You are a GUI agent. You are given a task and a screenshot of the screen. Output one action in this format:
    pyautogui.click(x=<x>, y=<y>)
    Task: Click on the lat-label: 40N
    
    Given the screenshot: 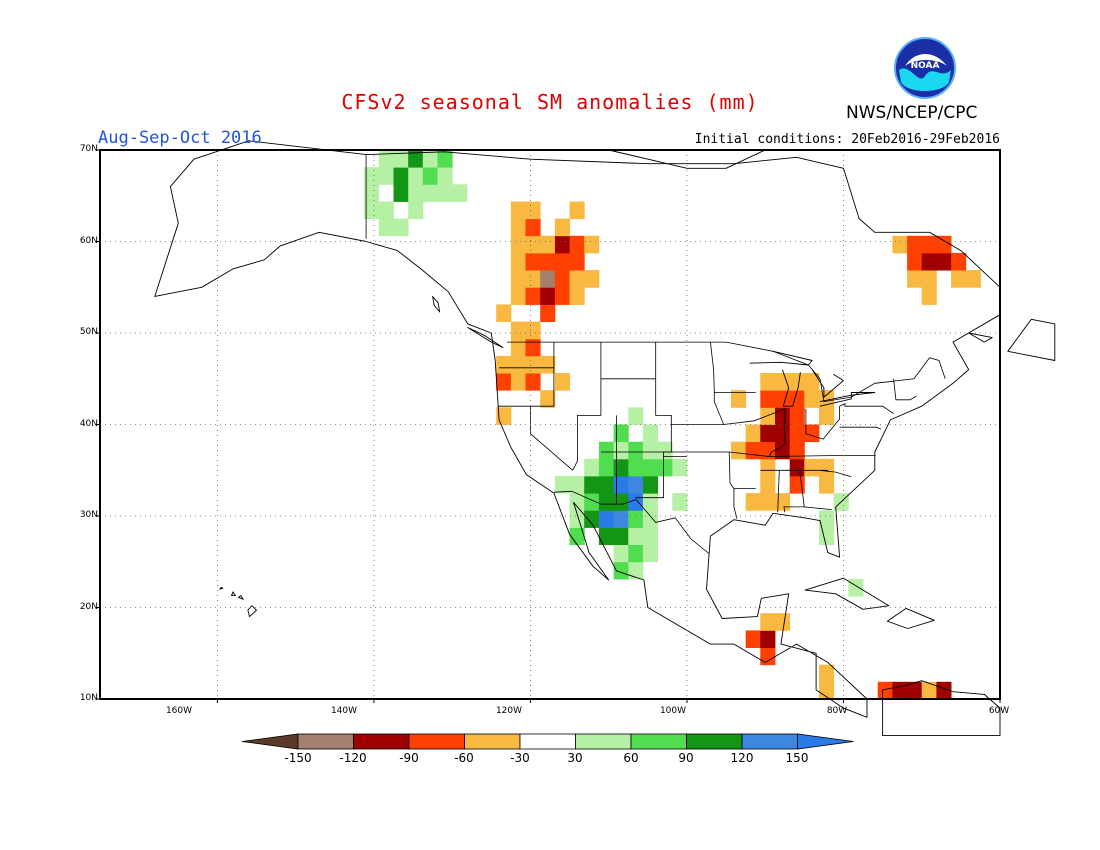 What is the action you would take?
    pyautogui.click(x=88, y=424)
    